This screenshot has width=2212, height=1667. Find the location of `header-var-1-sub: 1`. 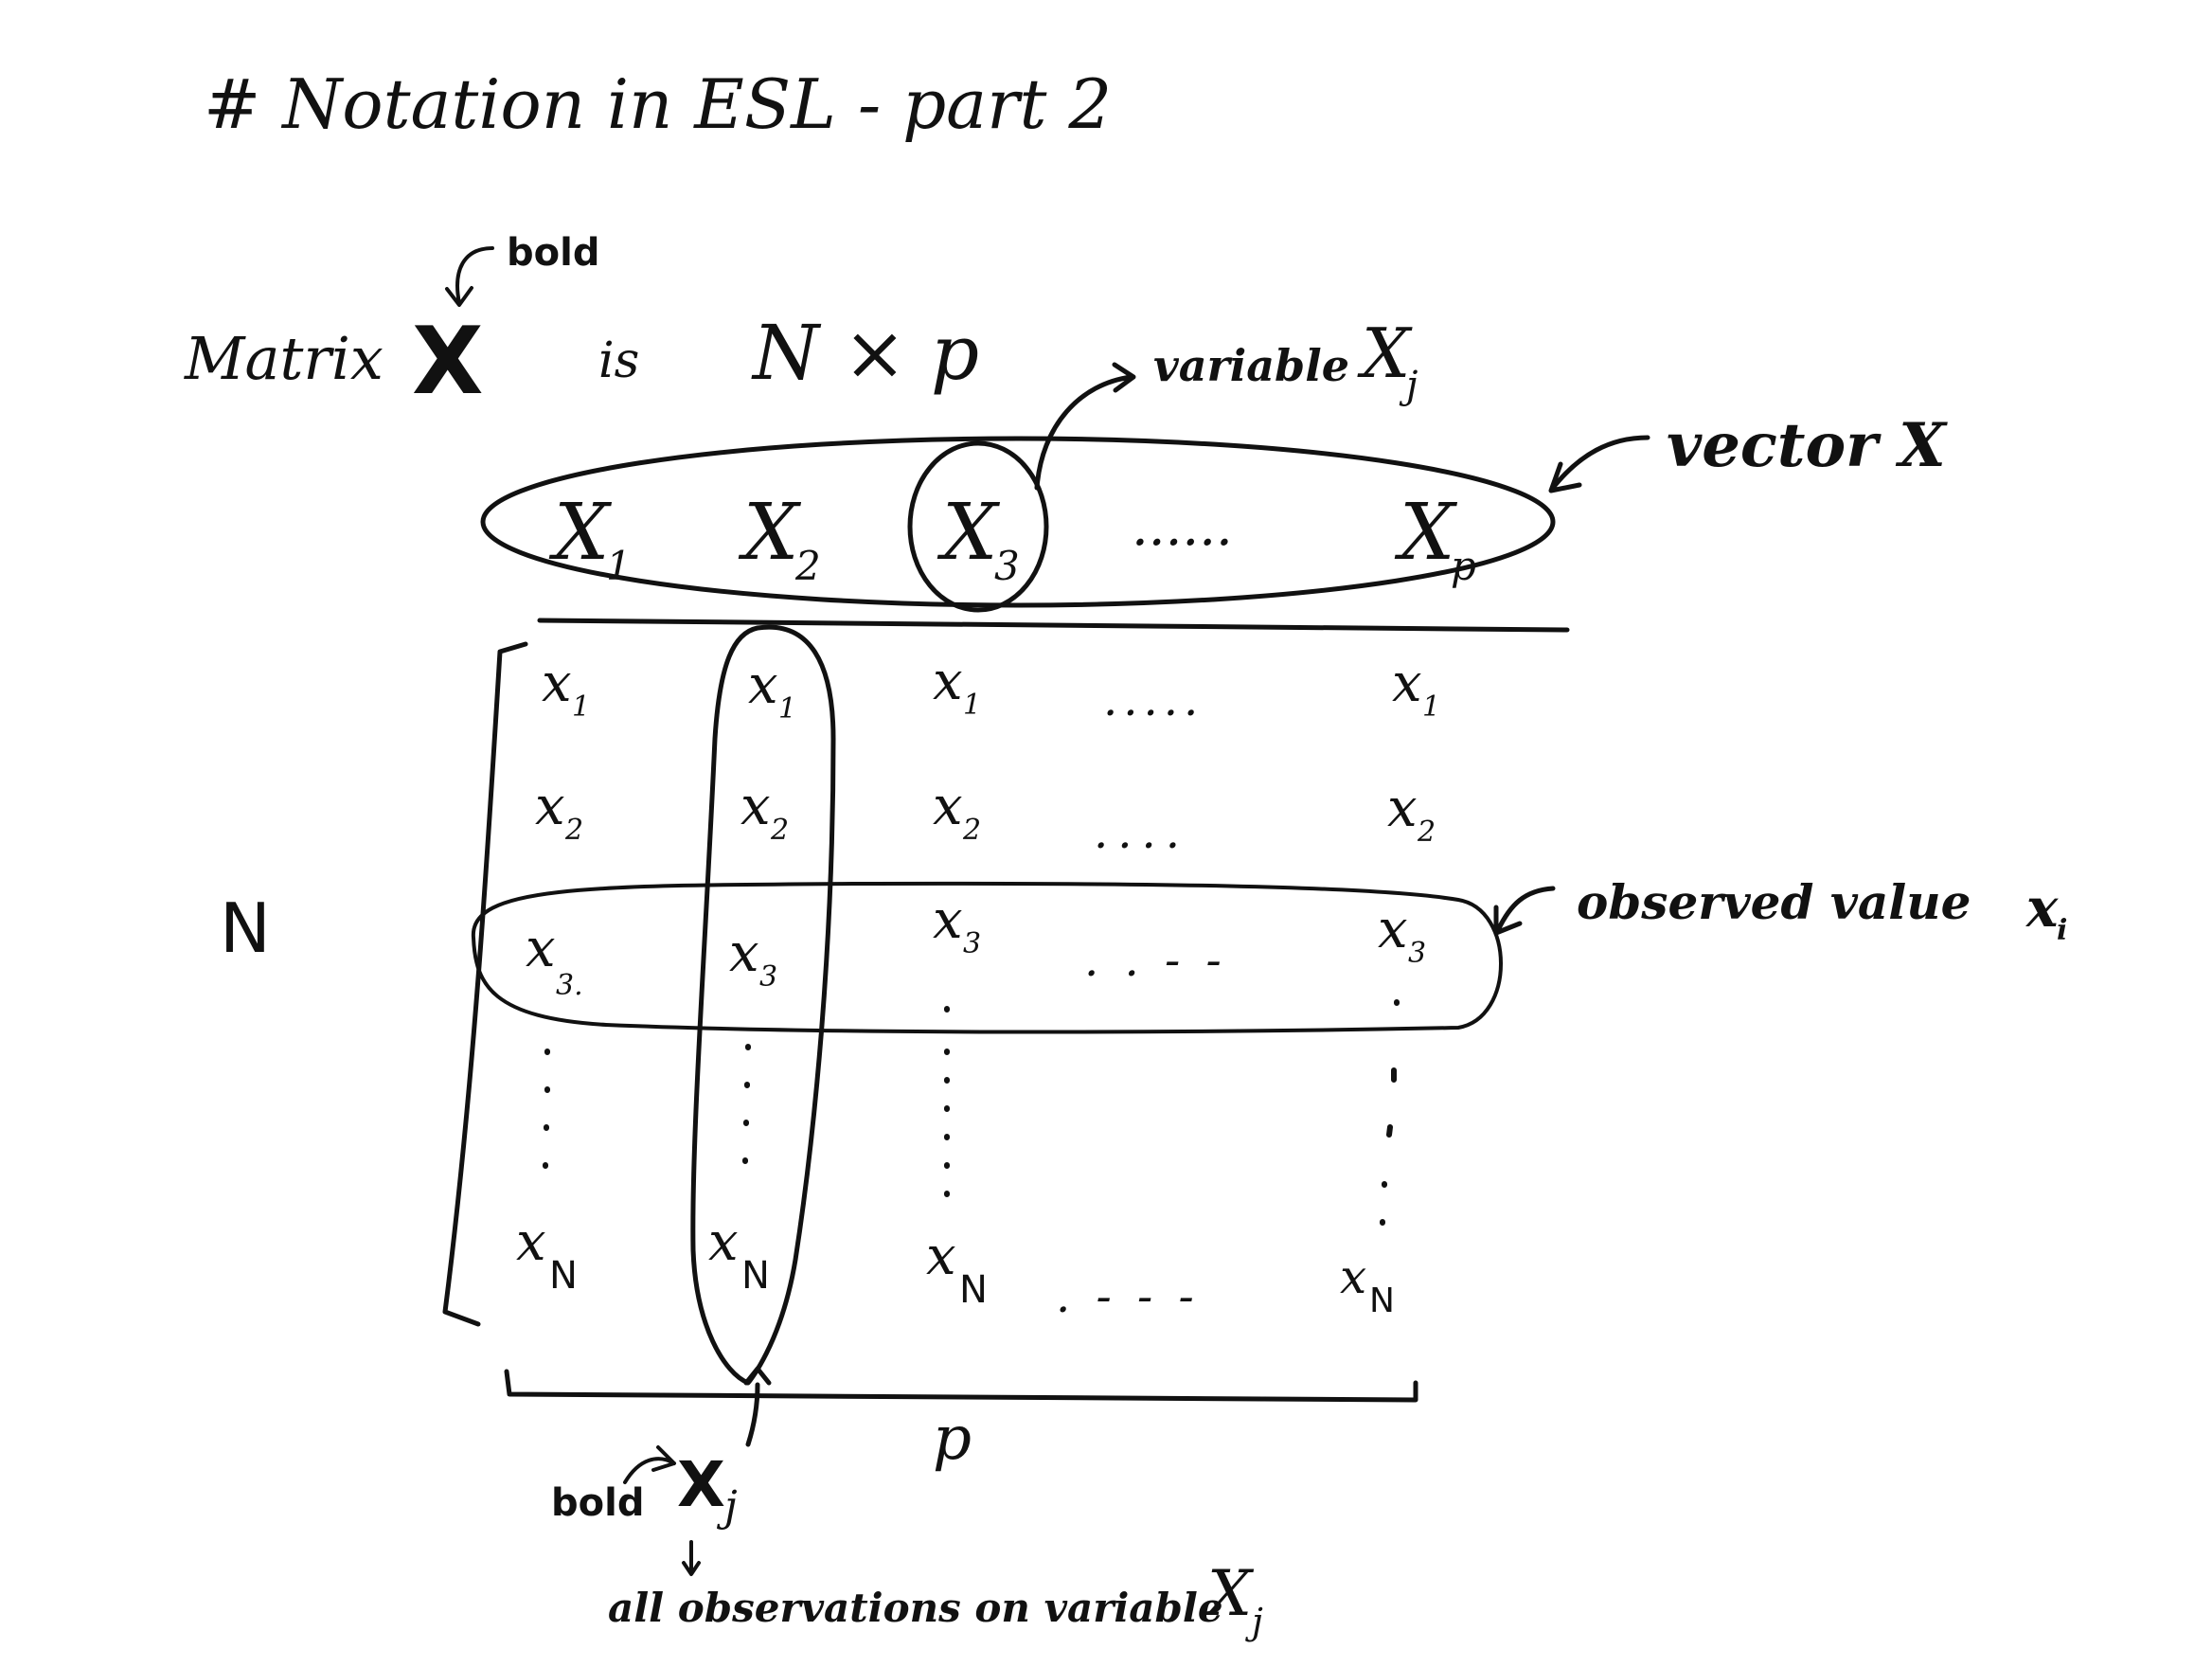

header-var-1-sub: 1 is located at coordinates (619, 566).